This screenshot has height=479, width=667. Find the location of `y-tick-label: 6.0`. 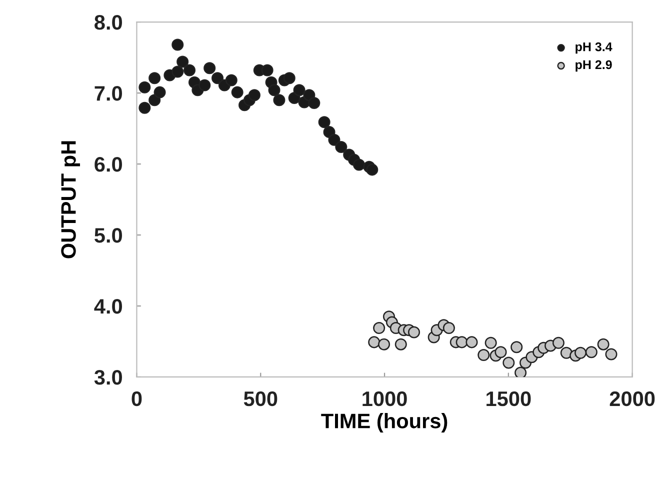

y-tick-label: 6.0 is located at coordinates (108, 164).